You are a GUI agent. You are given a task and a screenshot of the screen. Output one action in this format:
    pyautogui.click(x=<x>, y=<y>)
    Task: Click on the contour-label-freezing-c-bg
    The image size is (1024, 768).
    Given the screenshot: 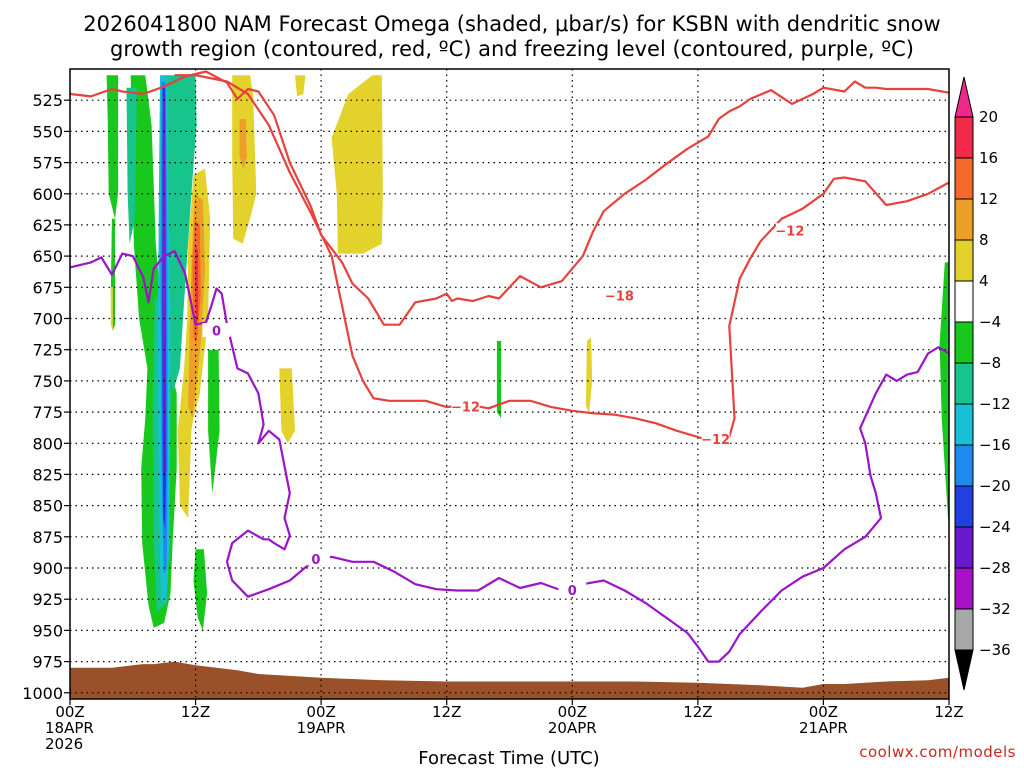 What is the action you would take?
    pyautogui.click(x=572, y=589)
    